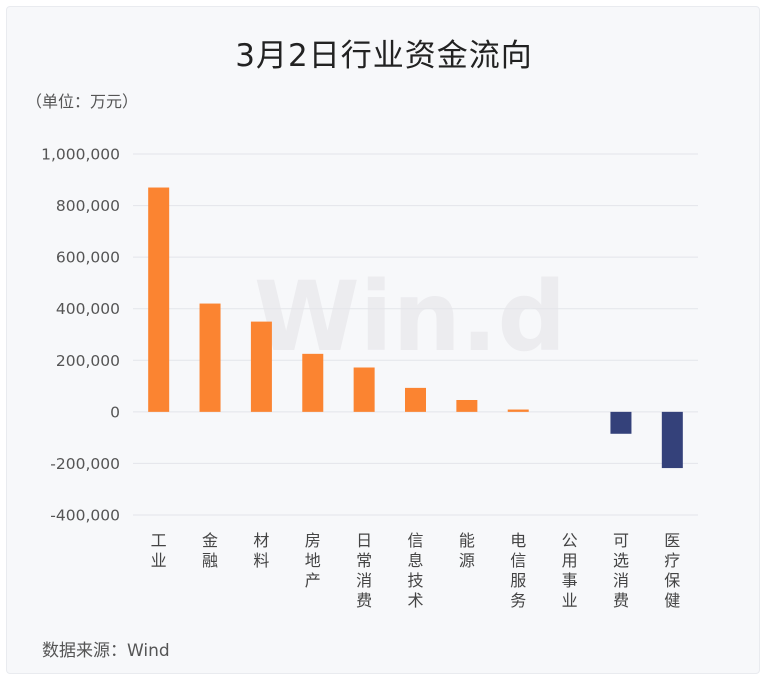 This screenshot has height=682, width=768. I want to click on y-tick-label: 1,000,000, so click(80, 155).